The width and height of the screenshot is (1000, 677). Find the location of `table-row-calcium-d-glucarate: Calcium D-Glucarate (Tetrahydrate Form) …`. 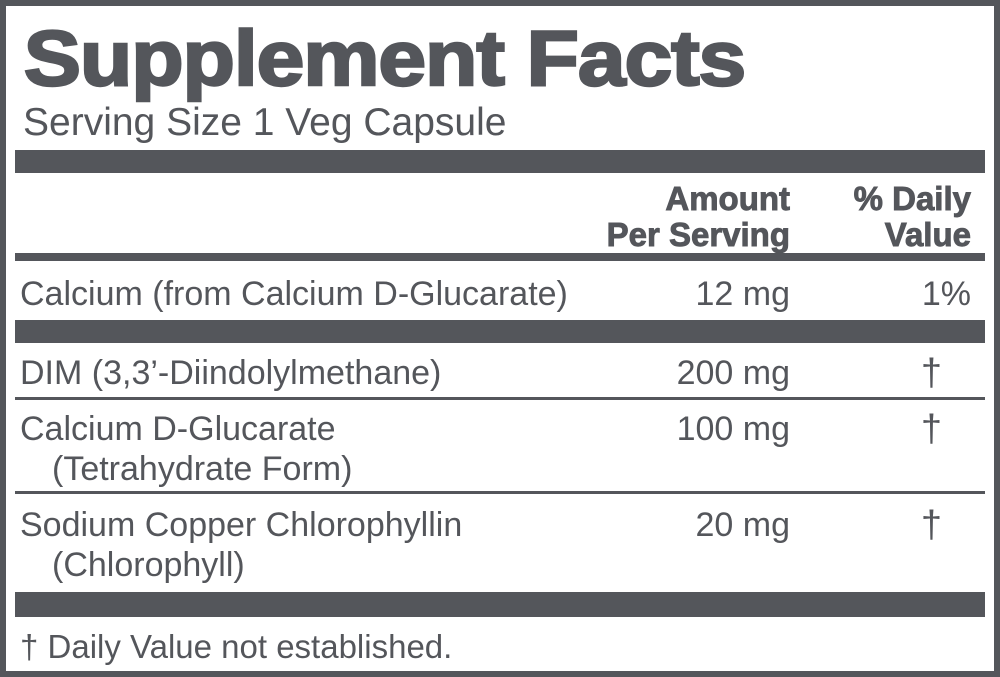

table-row-calcium-d-glucarate: Calcium D-Glucarate (Tetrahydrate Form) … is located at coordinates (500, 447).